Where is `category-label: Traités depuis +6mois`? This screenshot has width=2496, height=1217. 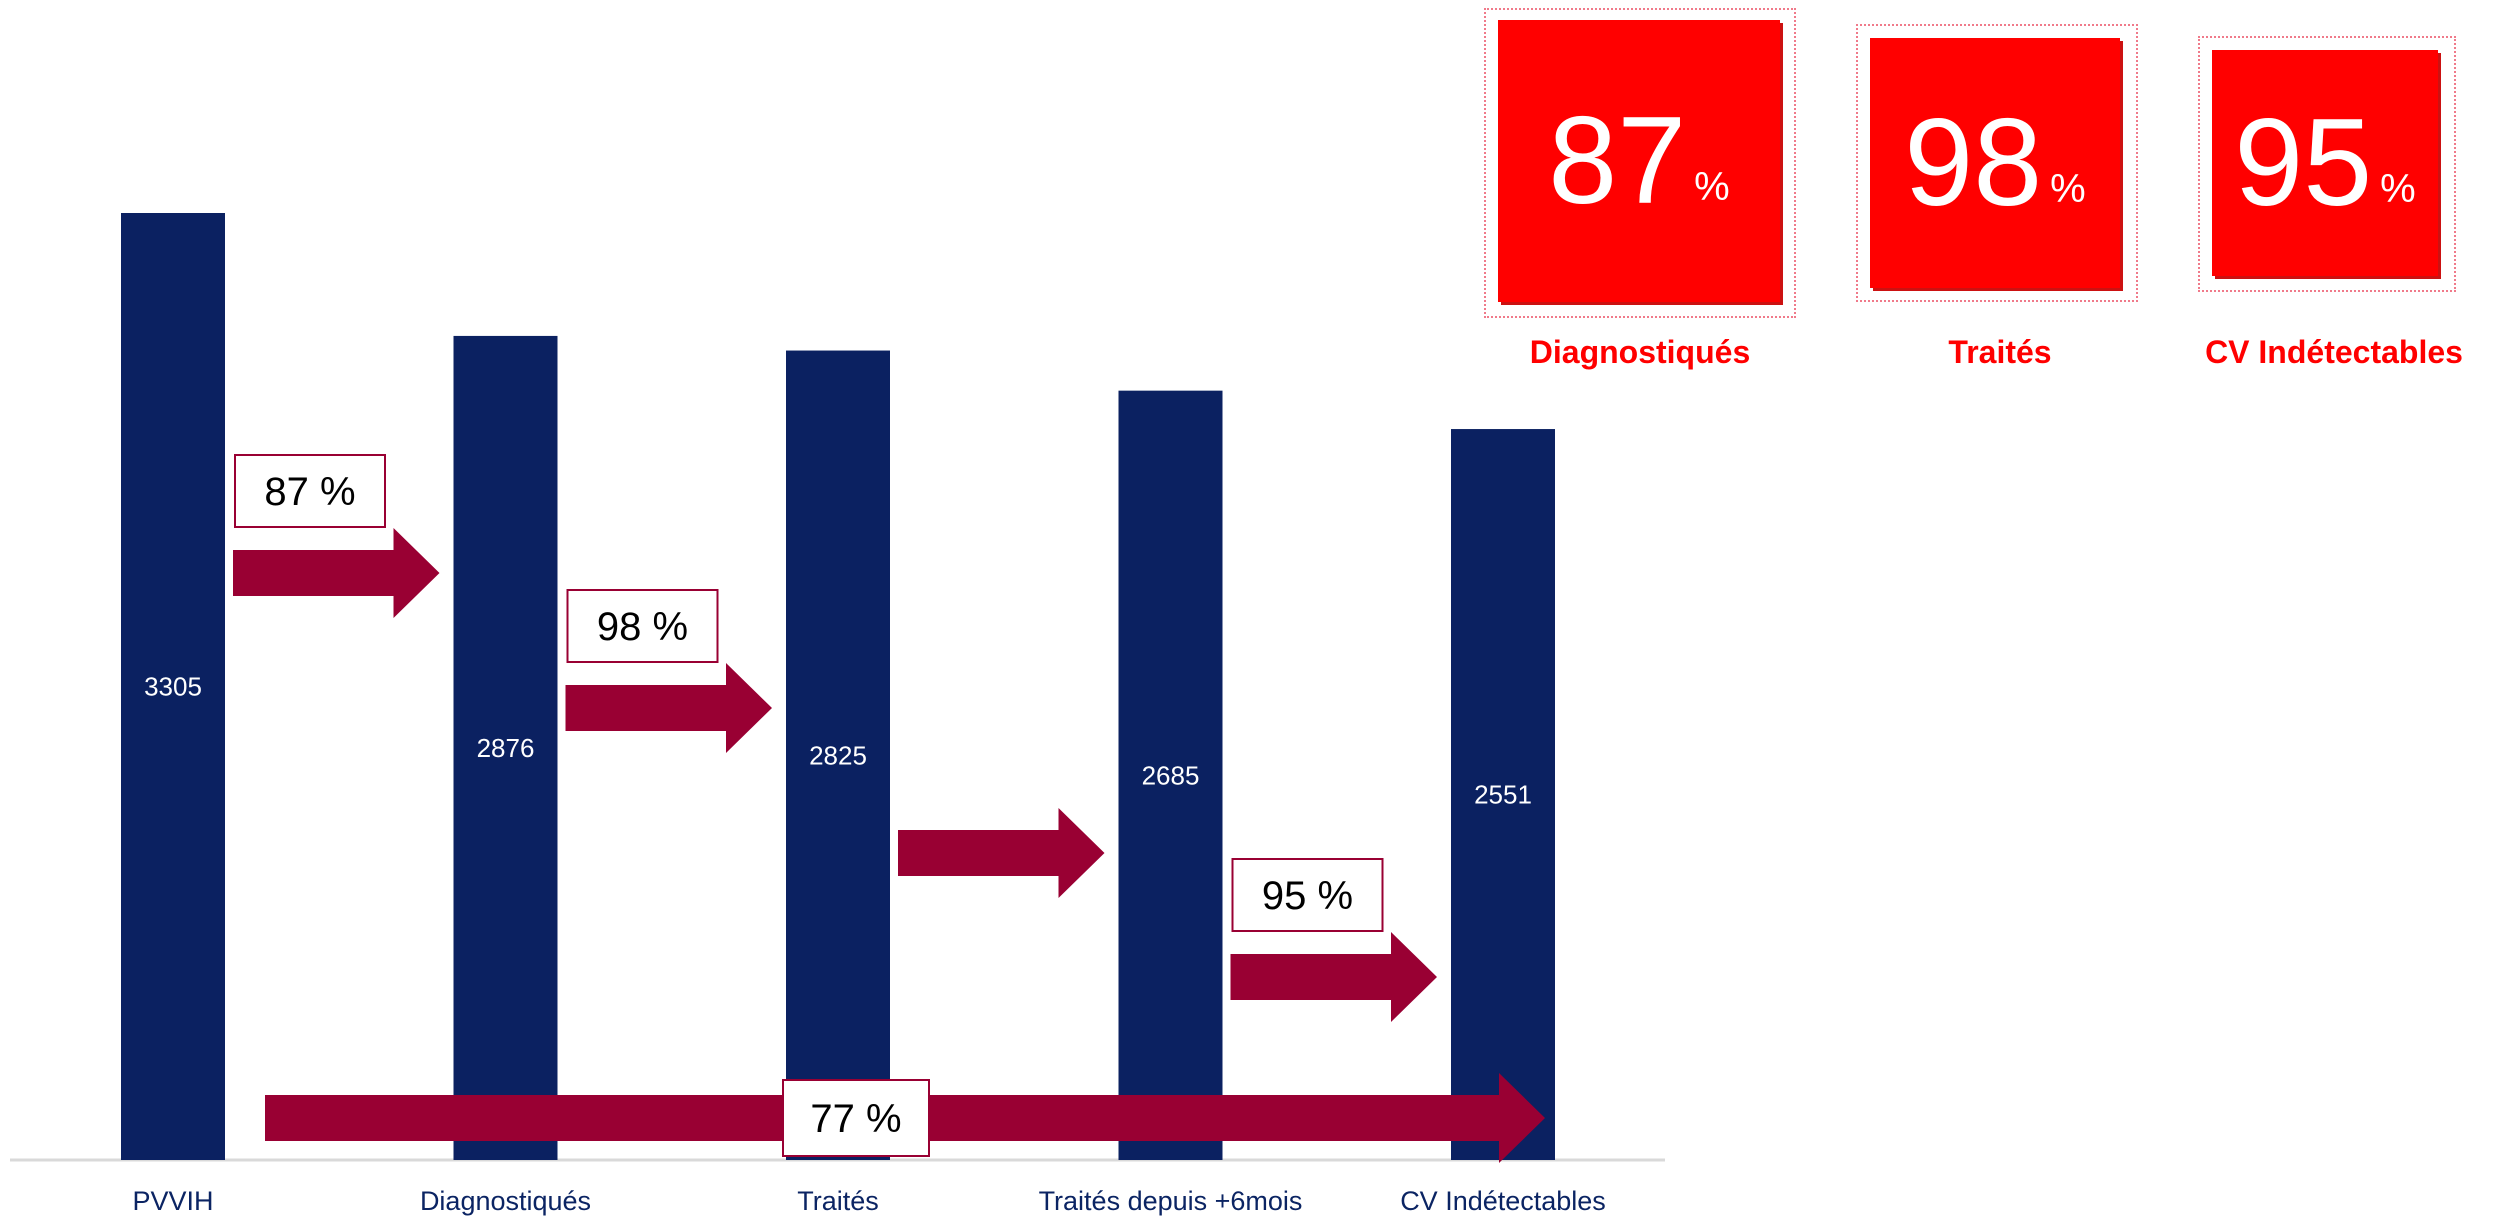
category-label: Traités depuis +6mois is located at coordinates (1171, 1201).